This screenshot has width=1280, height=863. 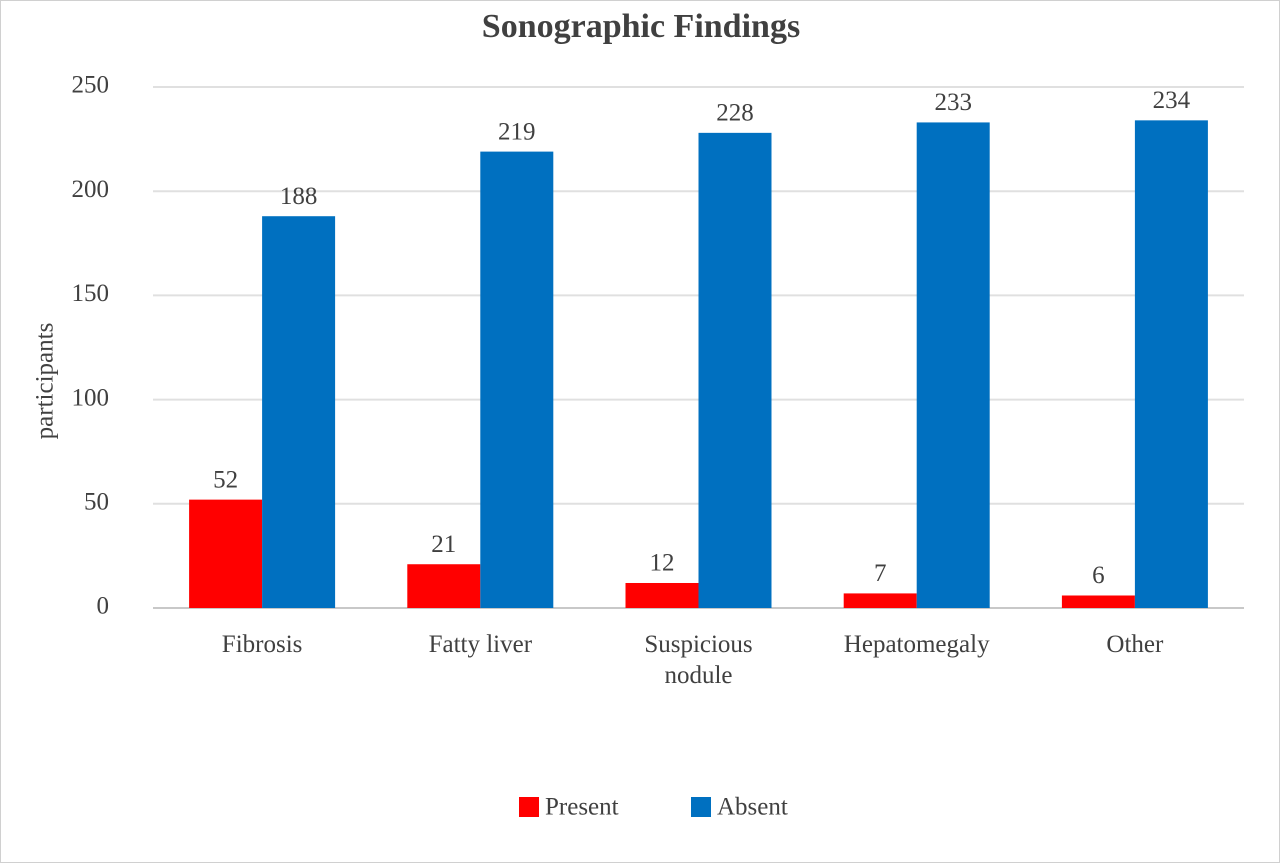 I want to click on chart-title: Sonographic Findings, so click(x=641, y=26).